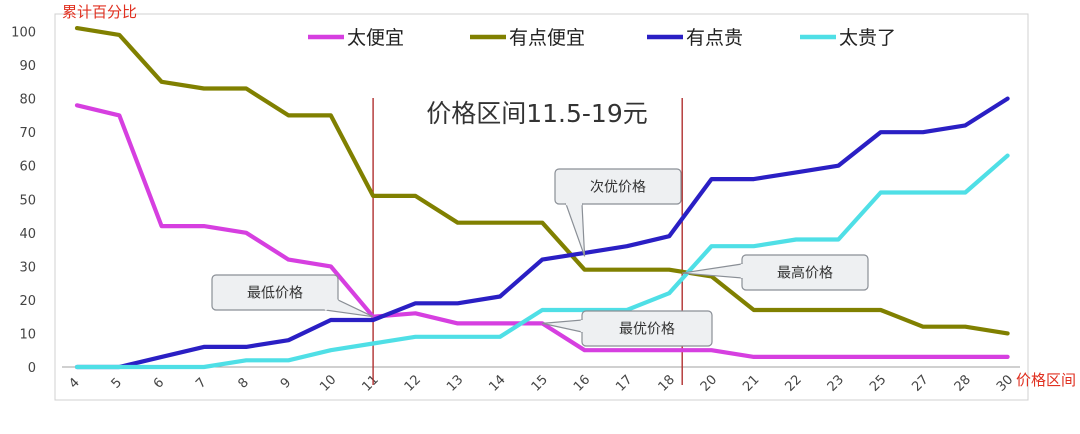  I want to click on y-tick-label: 80, so click(27, 100).